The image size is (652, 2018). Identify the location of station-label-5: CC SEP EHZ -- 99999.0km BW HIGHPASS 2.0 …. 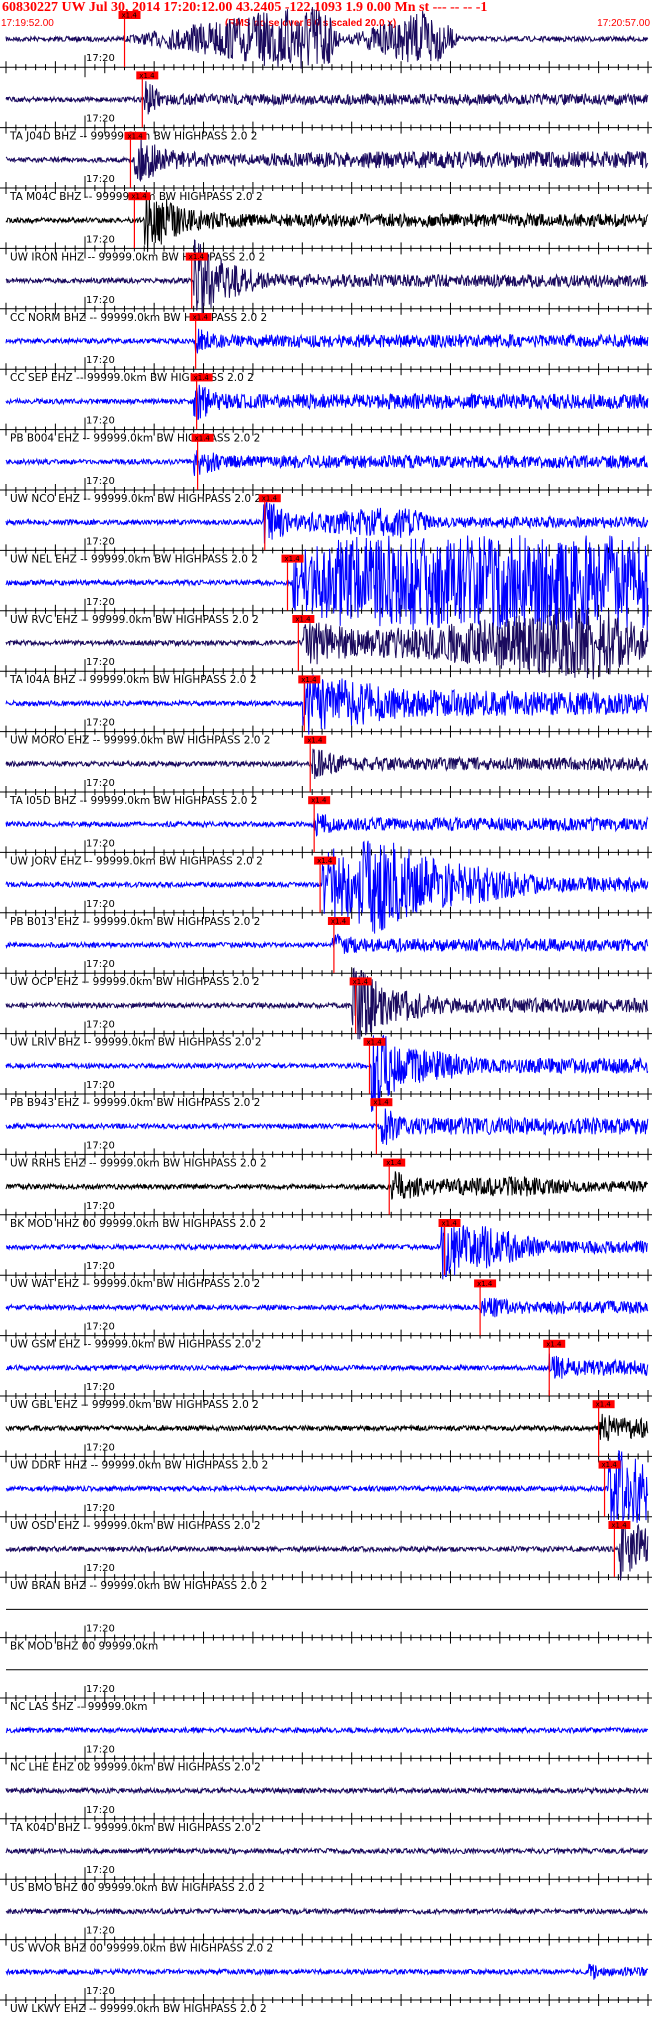
(132, 378).